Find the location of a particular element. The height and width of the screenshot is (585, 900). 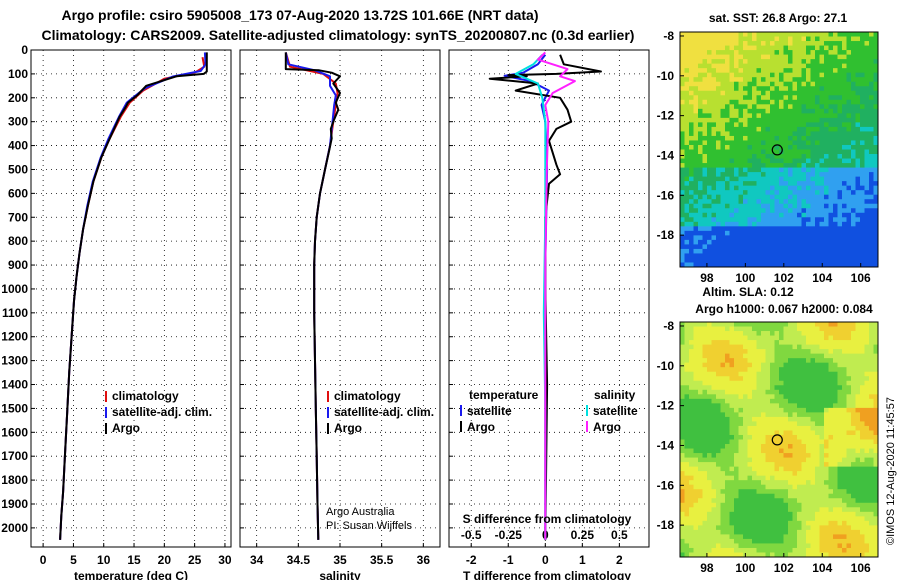

x-tick-label: 0 is located at coordinates (545, 560).